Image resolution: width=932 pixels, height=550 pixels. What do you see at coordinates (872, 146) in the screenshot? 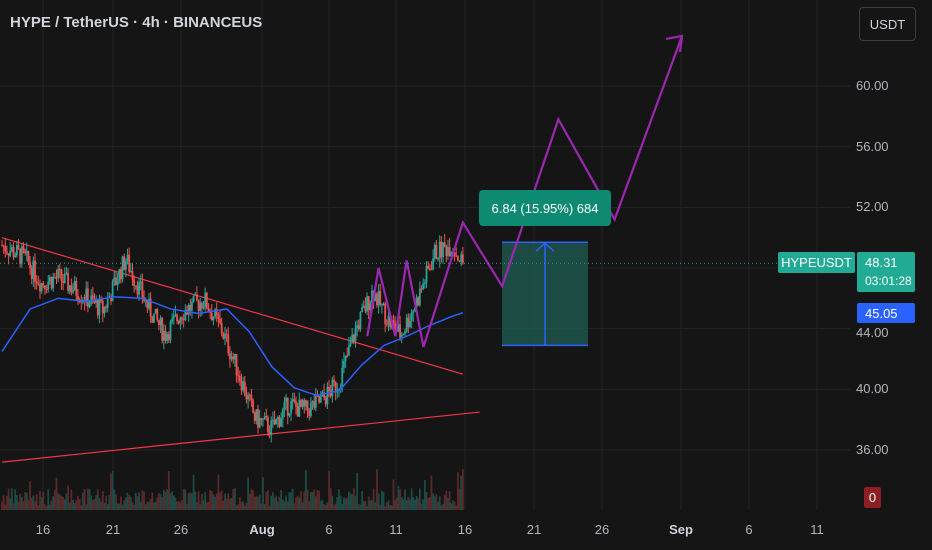
I see `price-tick-label: 56.00` at bounding box center [872, 146].